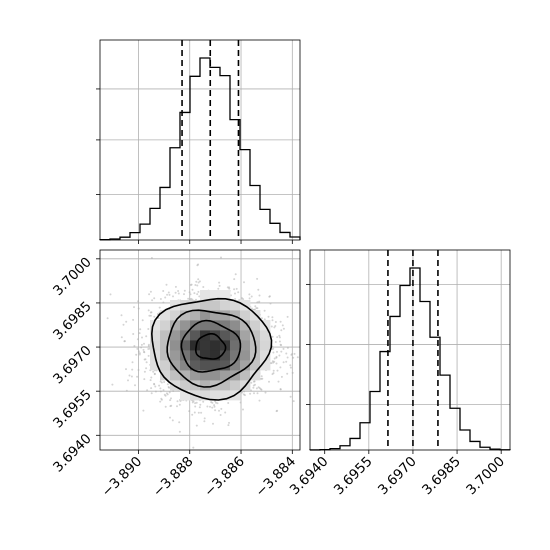  I want to click on x-tick-label: 3.6985, so click(441, 476).